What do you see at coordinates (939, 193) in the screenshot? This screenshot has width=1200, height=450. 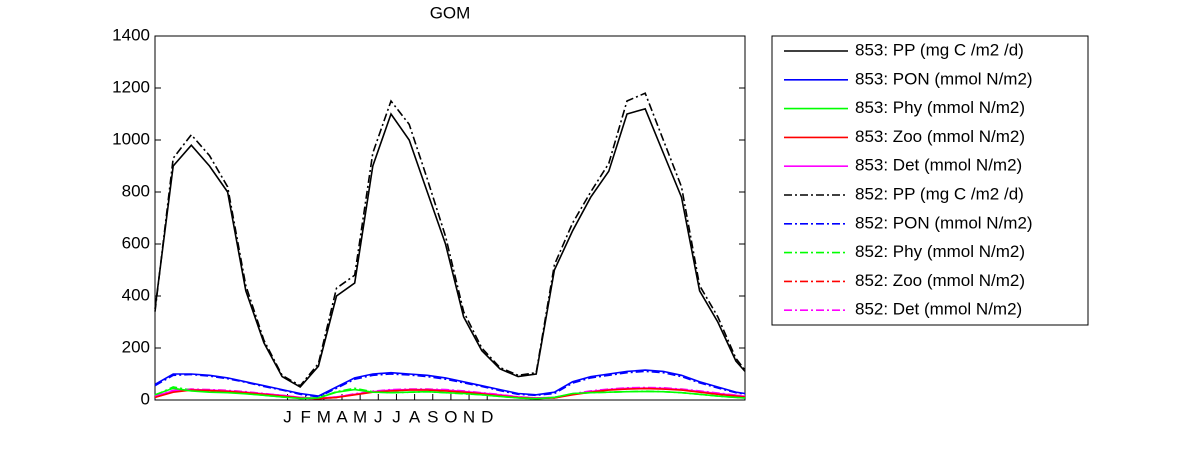 I see `legend-label: 852: PP (mg C /m2 /d)` at bounding box center [939, 193].